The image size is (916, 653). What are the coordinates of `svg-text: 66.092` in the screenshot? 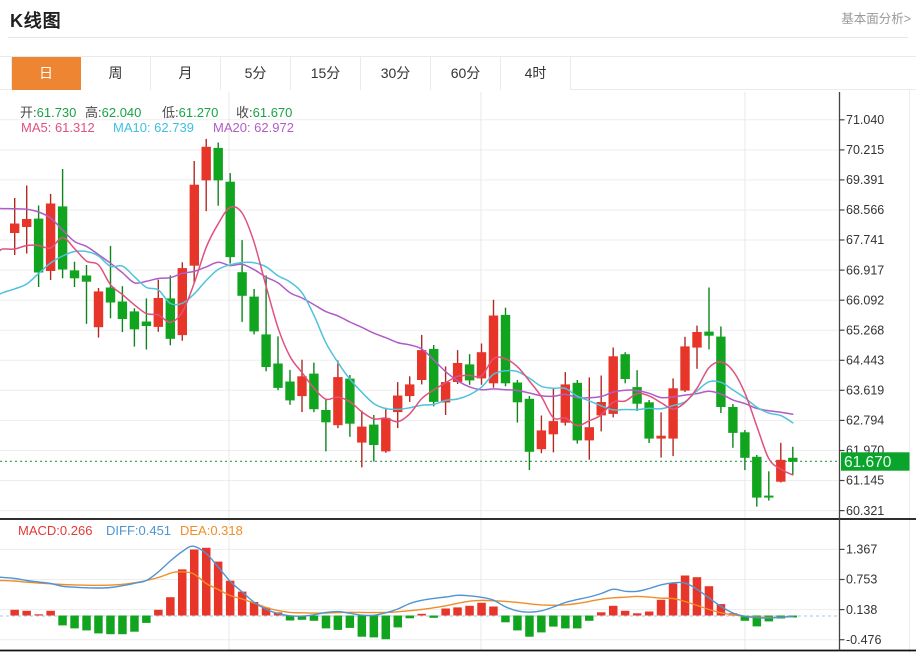 It's located at (865, 300).